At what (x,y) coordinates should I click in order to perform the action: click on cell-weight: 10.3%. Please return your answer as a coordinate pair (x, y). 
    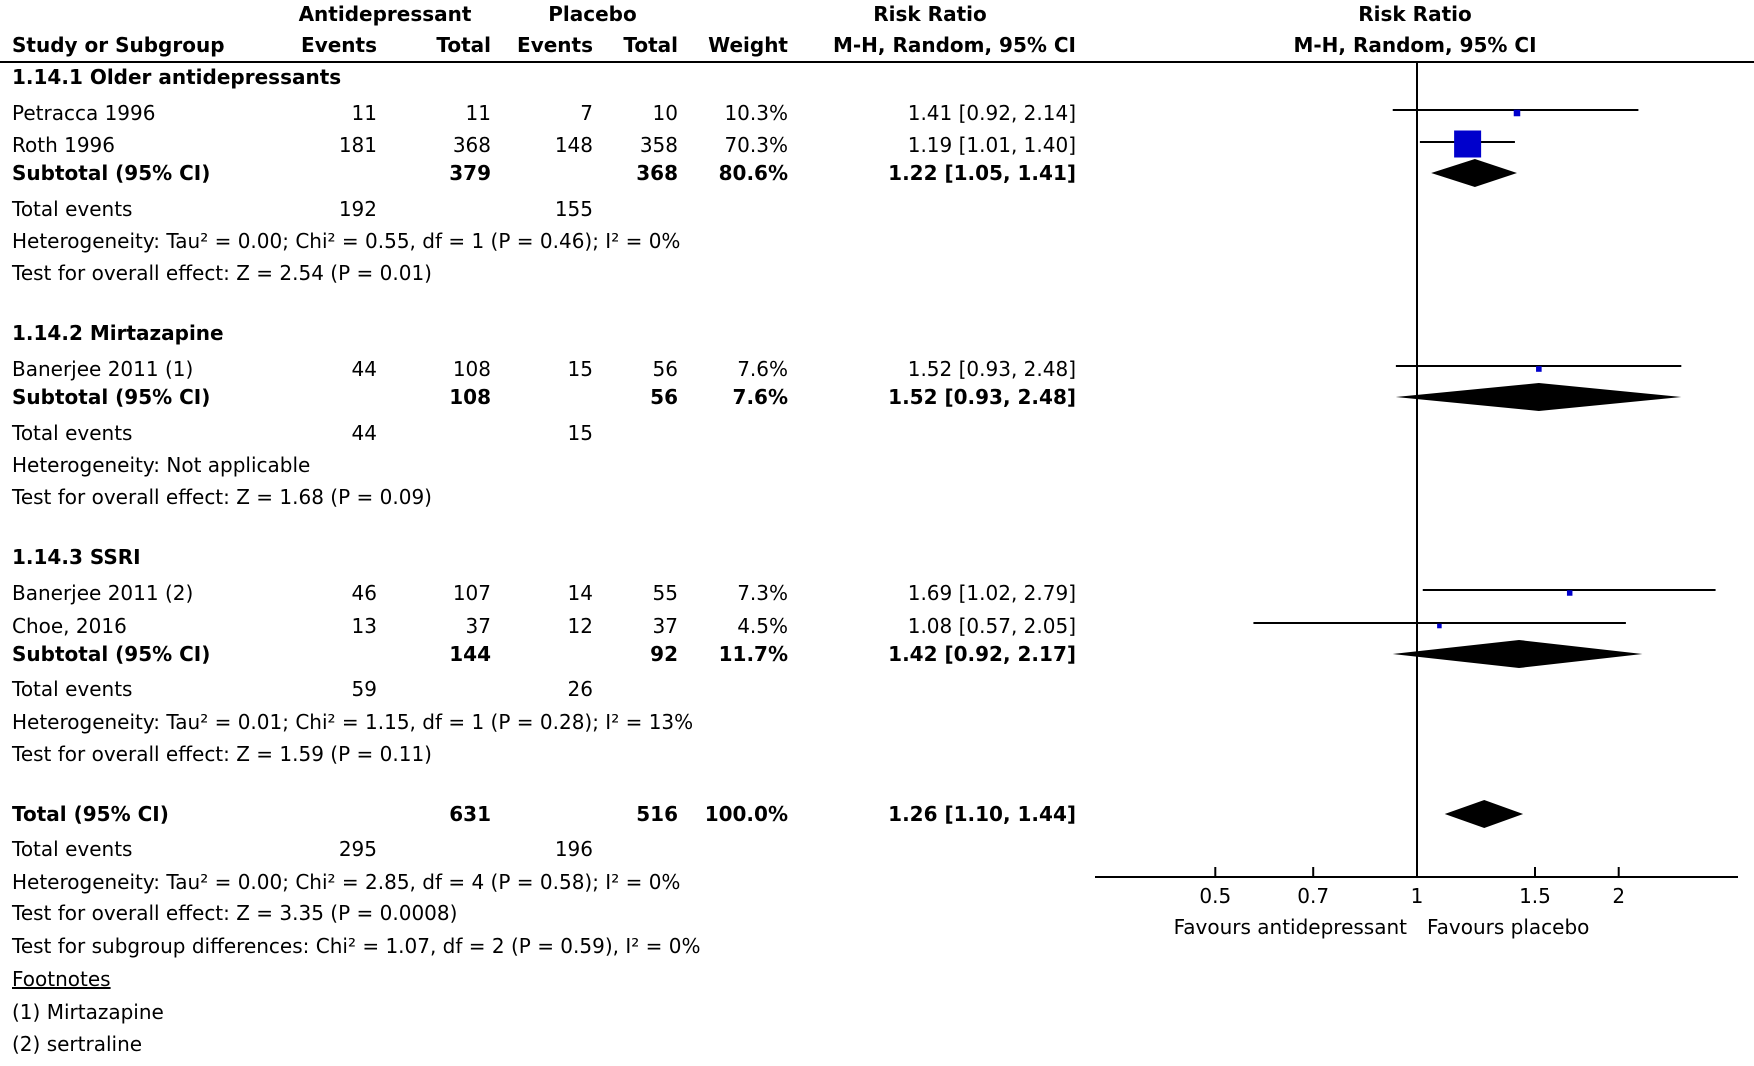
    Looking at the image, I should click on (756, 113).